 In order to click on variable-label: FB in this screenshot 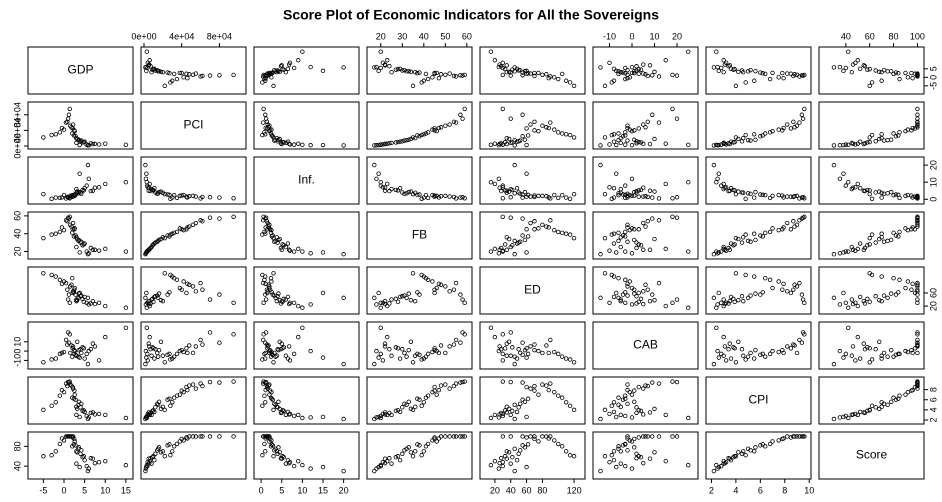, I will do `click(419, 235)`.